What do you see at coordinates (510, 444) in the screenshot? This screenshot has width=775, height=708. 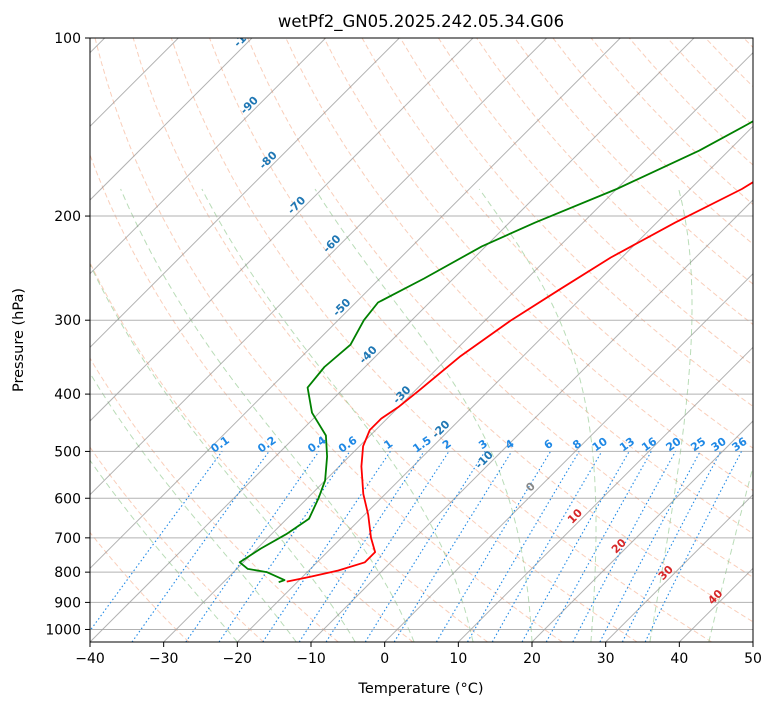 I see `mixing-ratio-label: 4` at bounding box center [510, 444].